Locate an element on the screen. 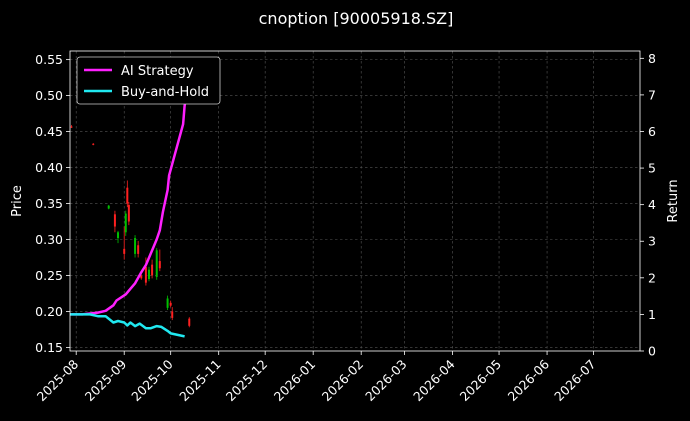 The height and width of the screenshot is (421, 690). legend-label-ai-strategy: AI Strategy is located at coordinates (157, 71).